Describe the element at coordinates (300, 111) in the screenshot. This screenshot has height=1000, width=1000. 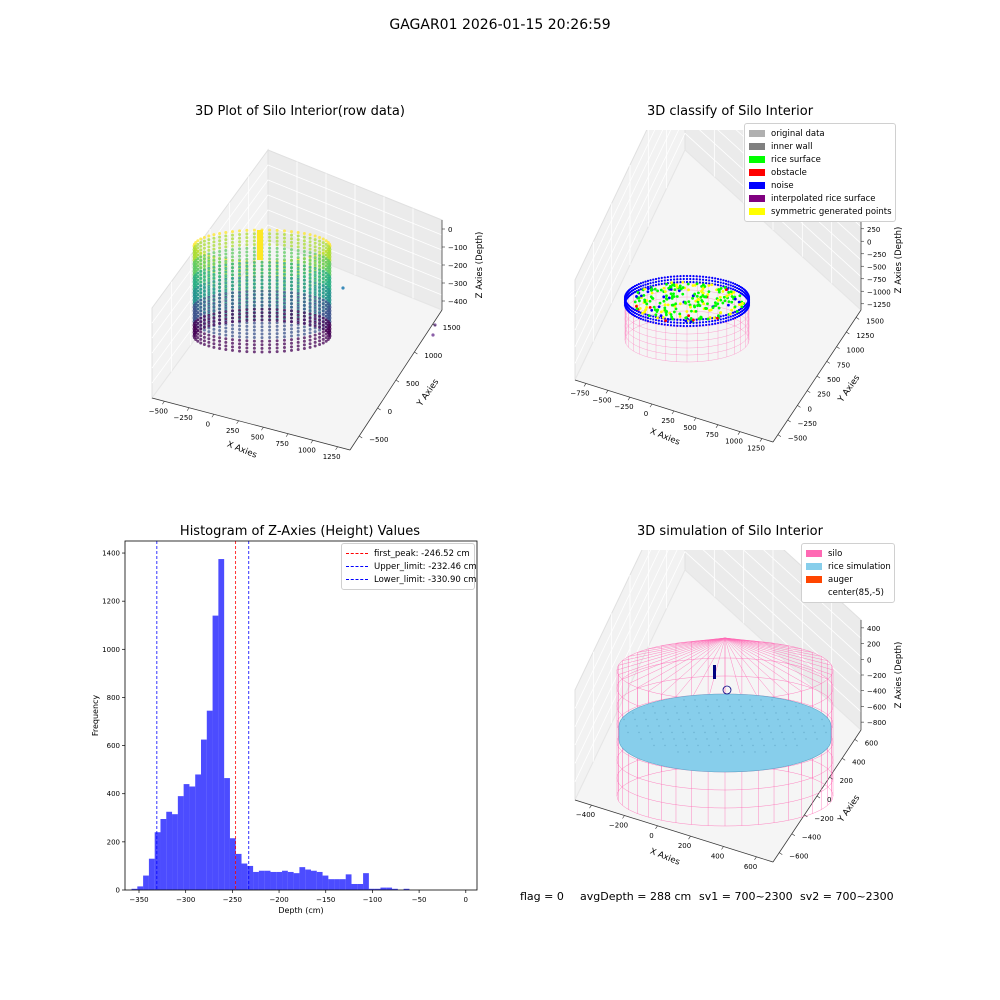
I see `raw-plot-title: 3D Plot of Silo Interior(row data)` at that location.